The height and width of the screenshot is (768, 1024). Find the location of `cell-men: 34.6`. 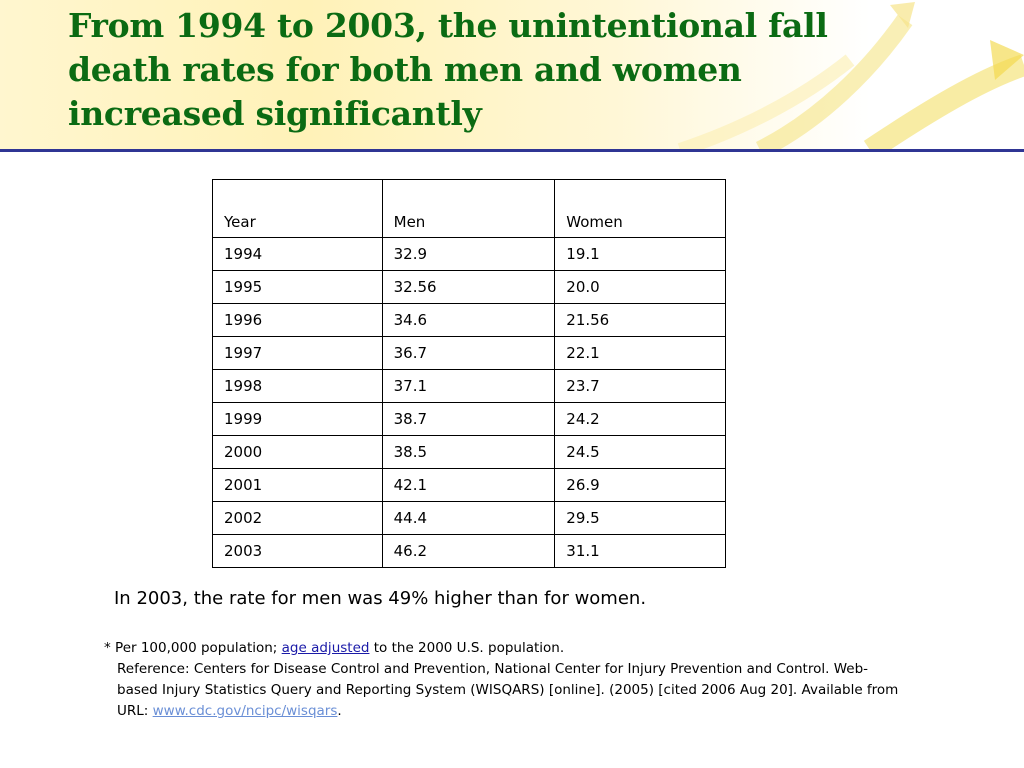

cell-men: 34.6 is located at coordinates (468, 320).